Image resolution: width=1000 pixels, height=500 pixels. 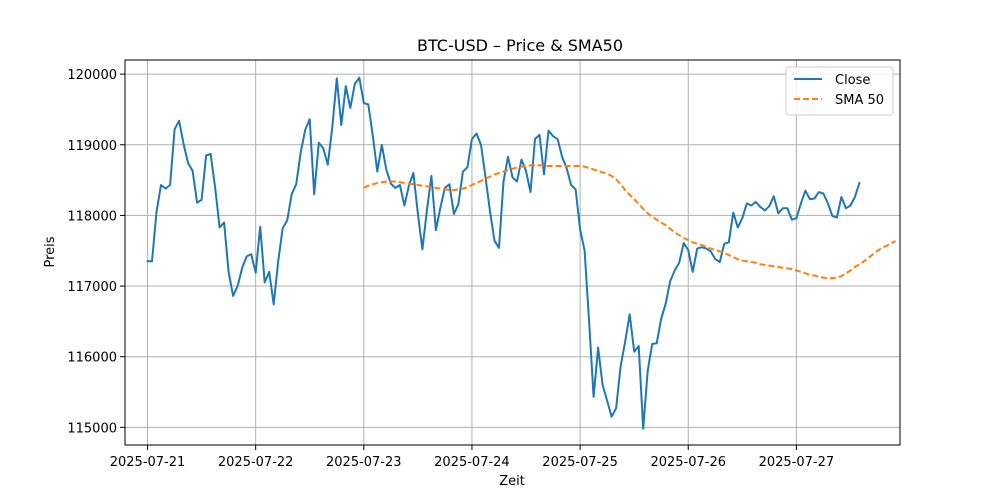 What do you see at coordinates (472, 462) in the screenshot?
I see `x-tick-label: 2025-07-24` at bounding box center [472, 462].